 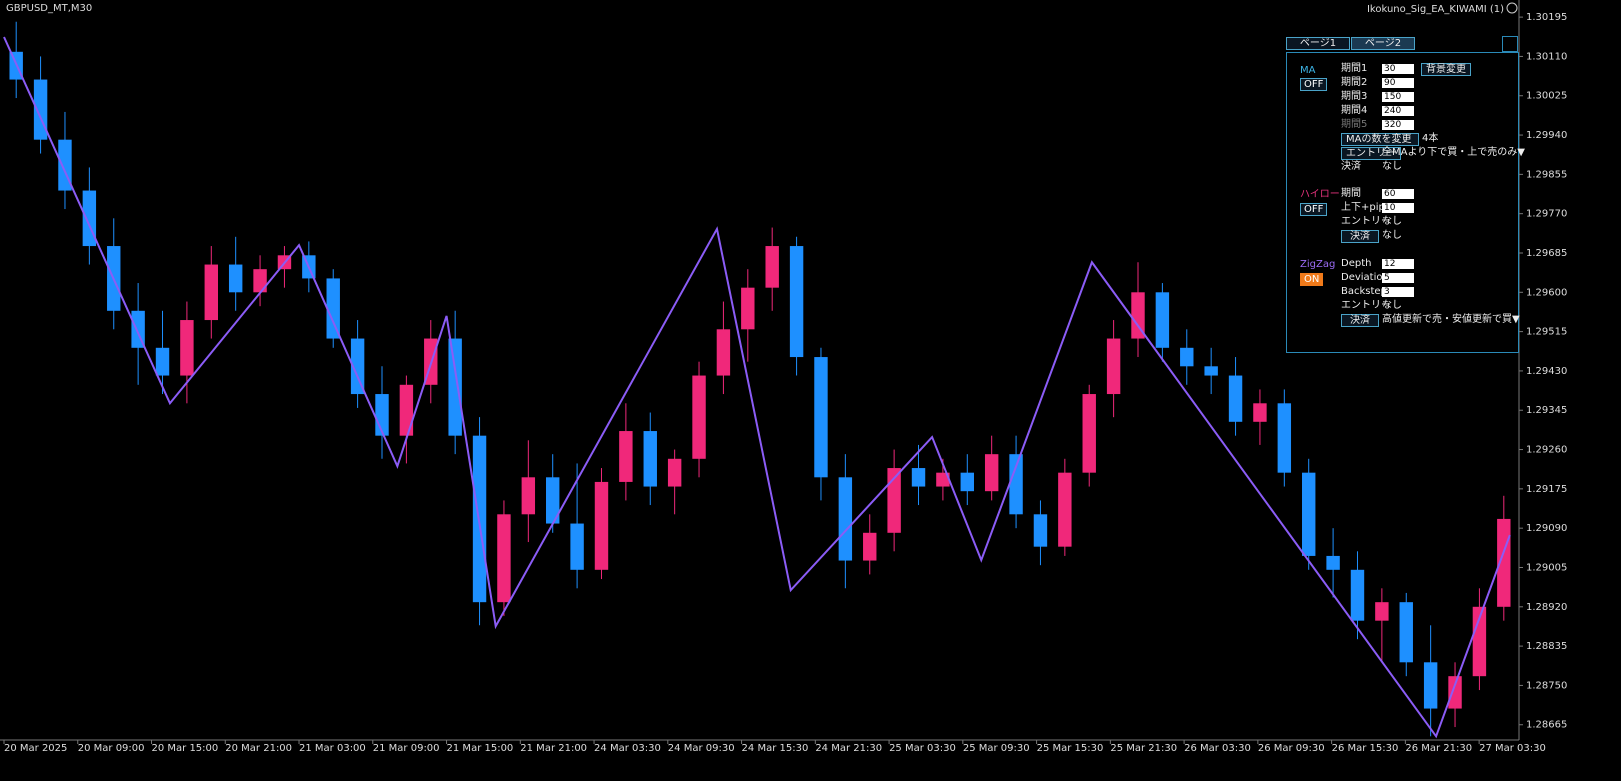 What do you see at coordinates (1364, 291) in the screenshot?
I see `field-label: Backstep` at bounding box center [1364, 291].